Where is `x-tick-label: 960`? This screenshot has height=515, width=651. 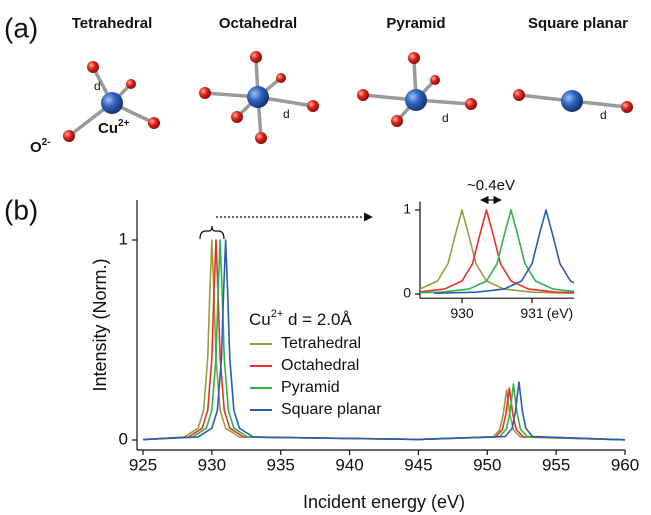
x-tick-label: 960 is located at coordinates (625, 464).